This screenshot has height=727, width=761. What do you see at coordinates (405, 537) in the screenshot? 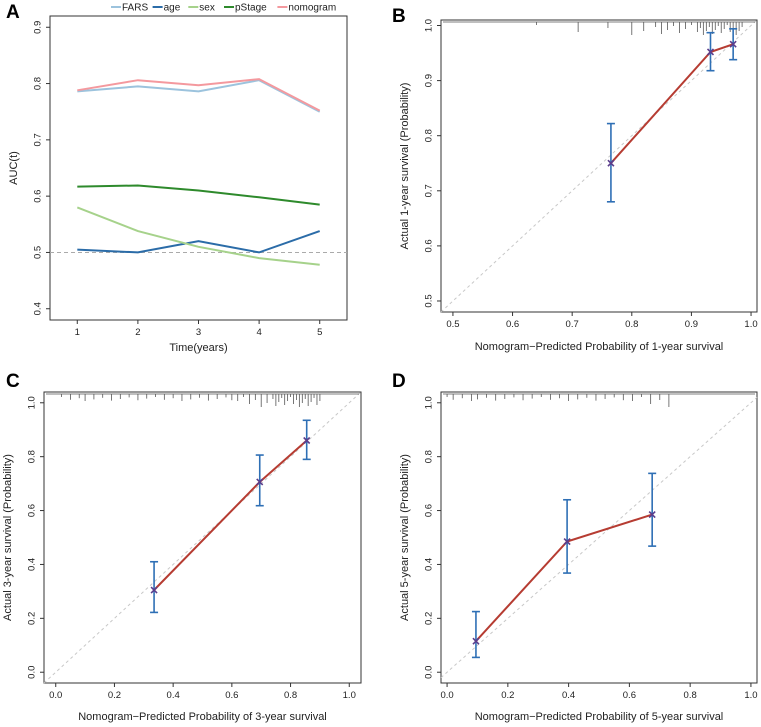
I see `y-axis-label: Actual 5-year survival (Probability)` at bounding box center [405, 537].